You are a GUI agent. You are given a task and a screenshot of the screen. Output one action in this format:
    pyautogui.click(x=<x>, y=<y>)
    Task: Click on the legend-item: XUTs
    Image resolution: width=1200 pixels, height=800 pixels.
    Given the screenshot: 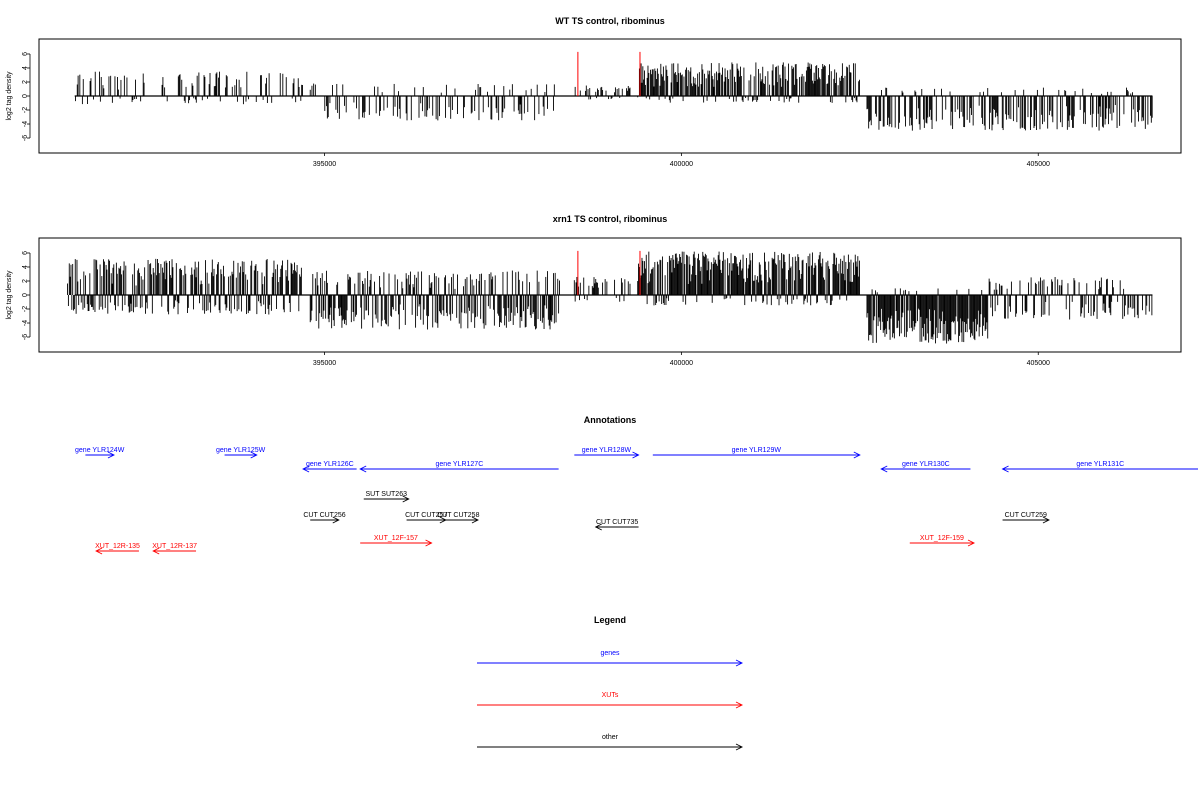 What is the action you would take?
    pyautogui.click(x=610, y=700)
    